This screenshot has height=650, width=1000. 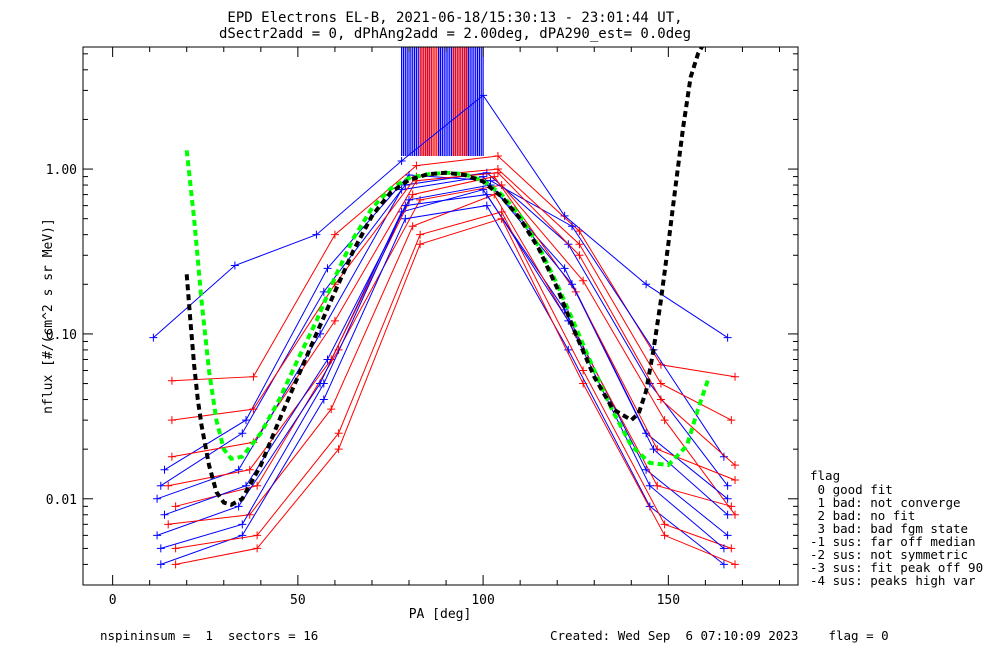 What do you see at coordinates (893, 541) in the screenshot?
I see `legend-item: -1 sus: far off median` at bounding box center [893, 541].